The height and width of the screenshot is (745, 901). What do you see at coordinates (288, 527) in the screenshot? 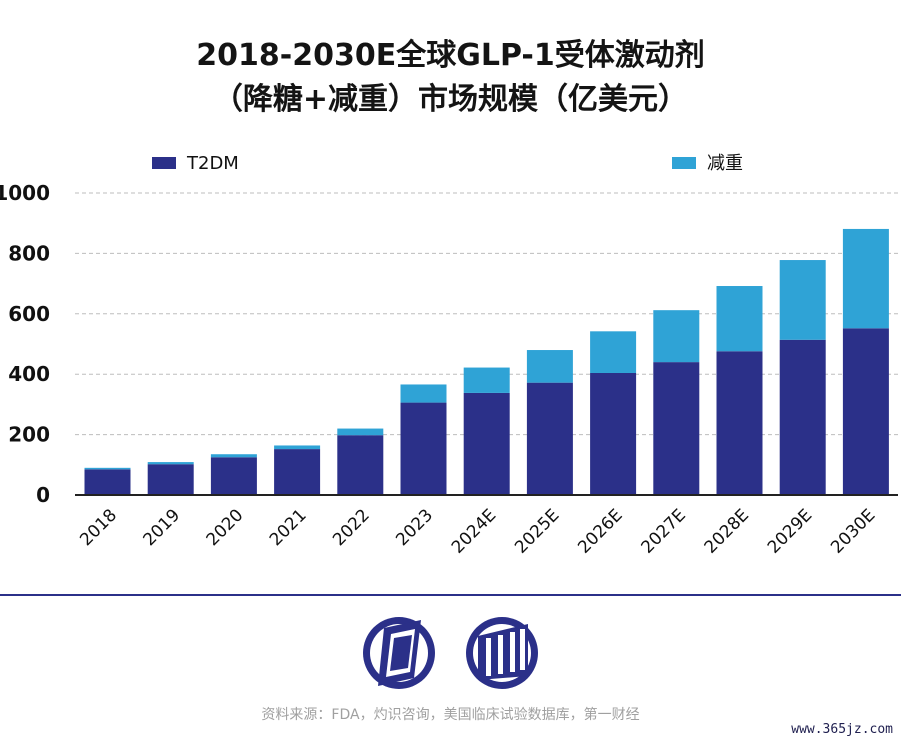
I see `x-tick-label: 2021` at bounding box center [288, 527].